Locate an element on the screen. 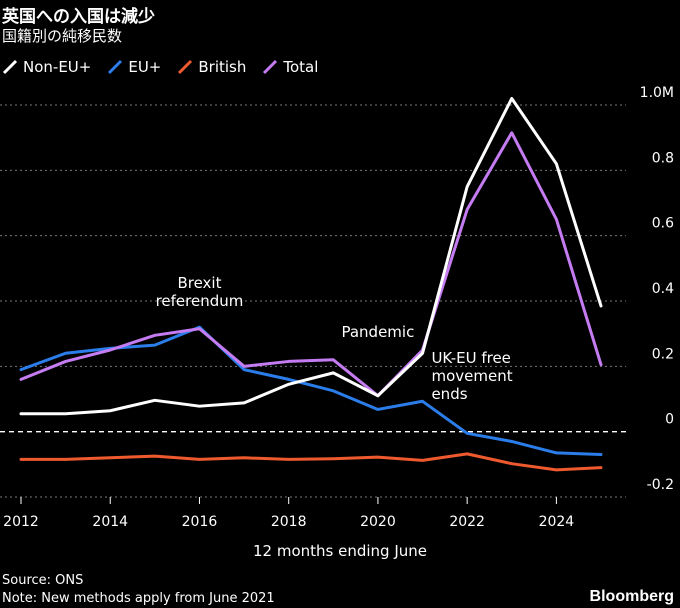 The width and height of the screenshot is (680, 608). series-line-british is located at coordinates (311, 462).